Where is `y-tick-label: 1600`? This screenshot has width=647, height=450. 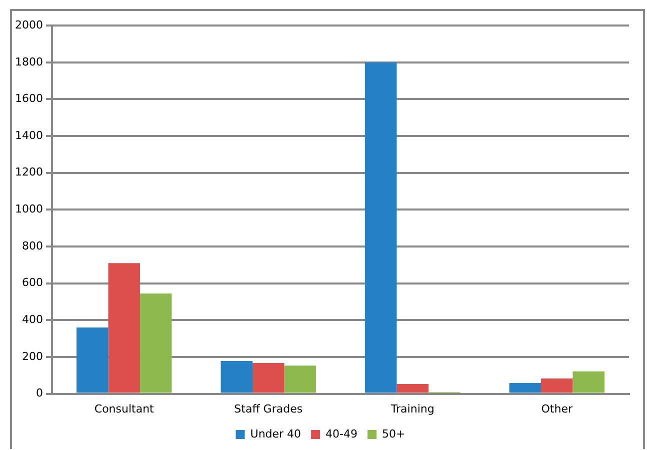 y-tick-label: 1600 is located at coordinates (28, 99).